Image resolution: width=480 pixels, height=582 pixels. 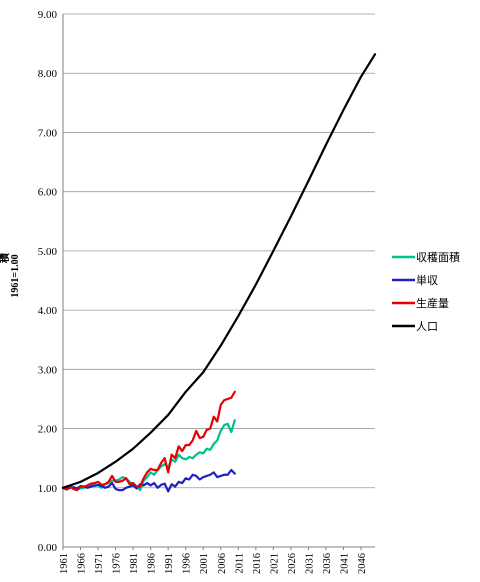 I want to click on x-tick-label: 2046, so click(x=362, y=563).